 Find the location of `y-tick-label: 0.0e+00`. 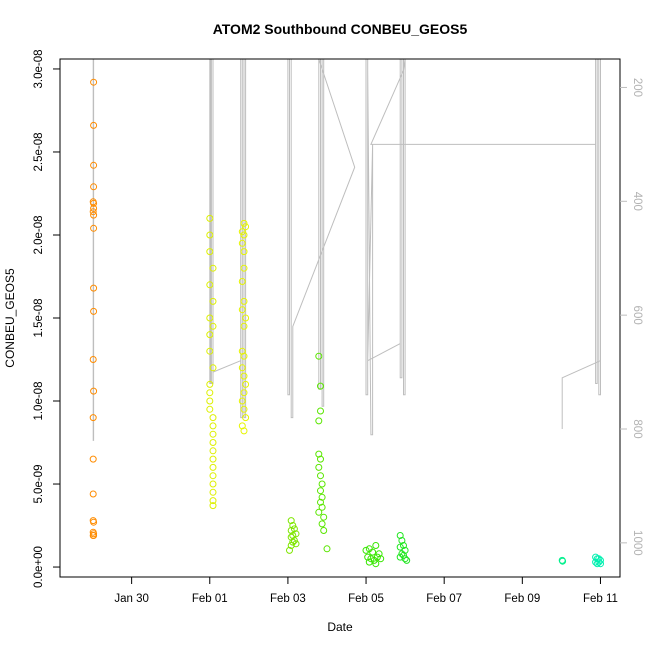

y-tick-label: 0.0e+00 is located at coordinates (39, 567).